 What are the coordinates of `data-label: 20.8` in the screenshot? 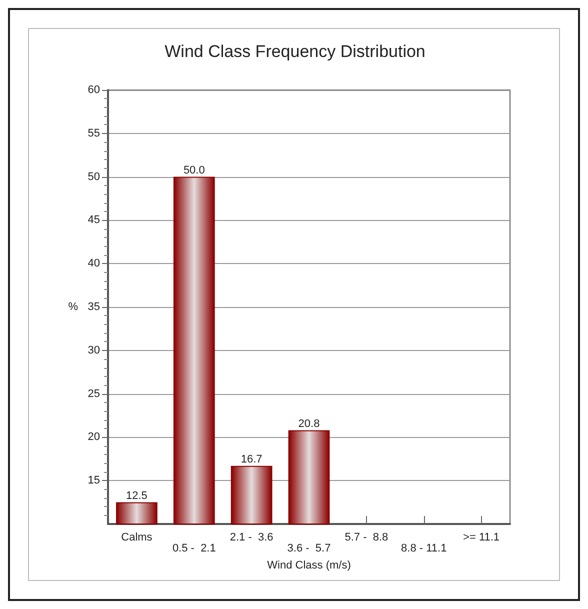 It's located at (309, 424).